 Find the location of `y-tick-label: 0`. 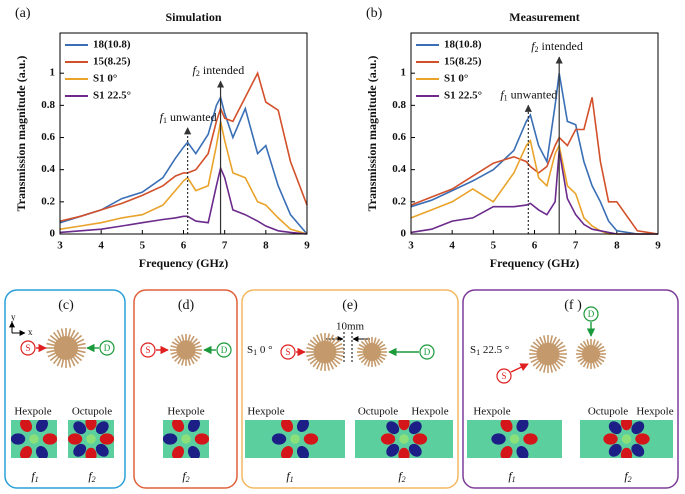

y-tick-label: 0 is located at coordinates (404, 234).